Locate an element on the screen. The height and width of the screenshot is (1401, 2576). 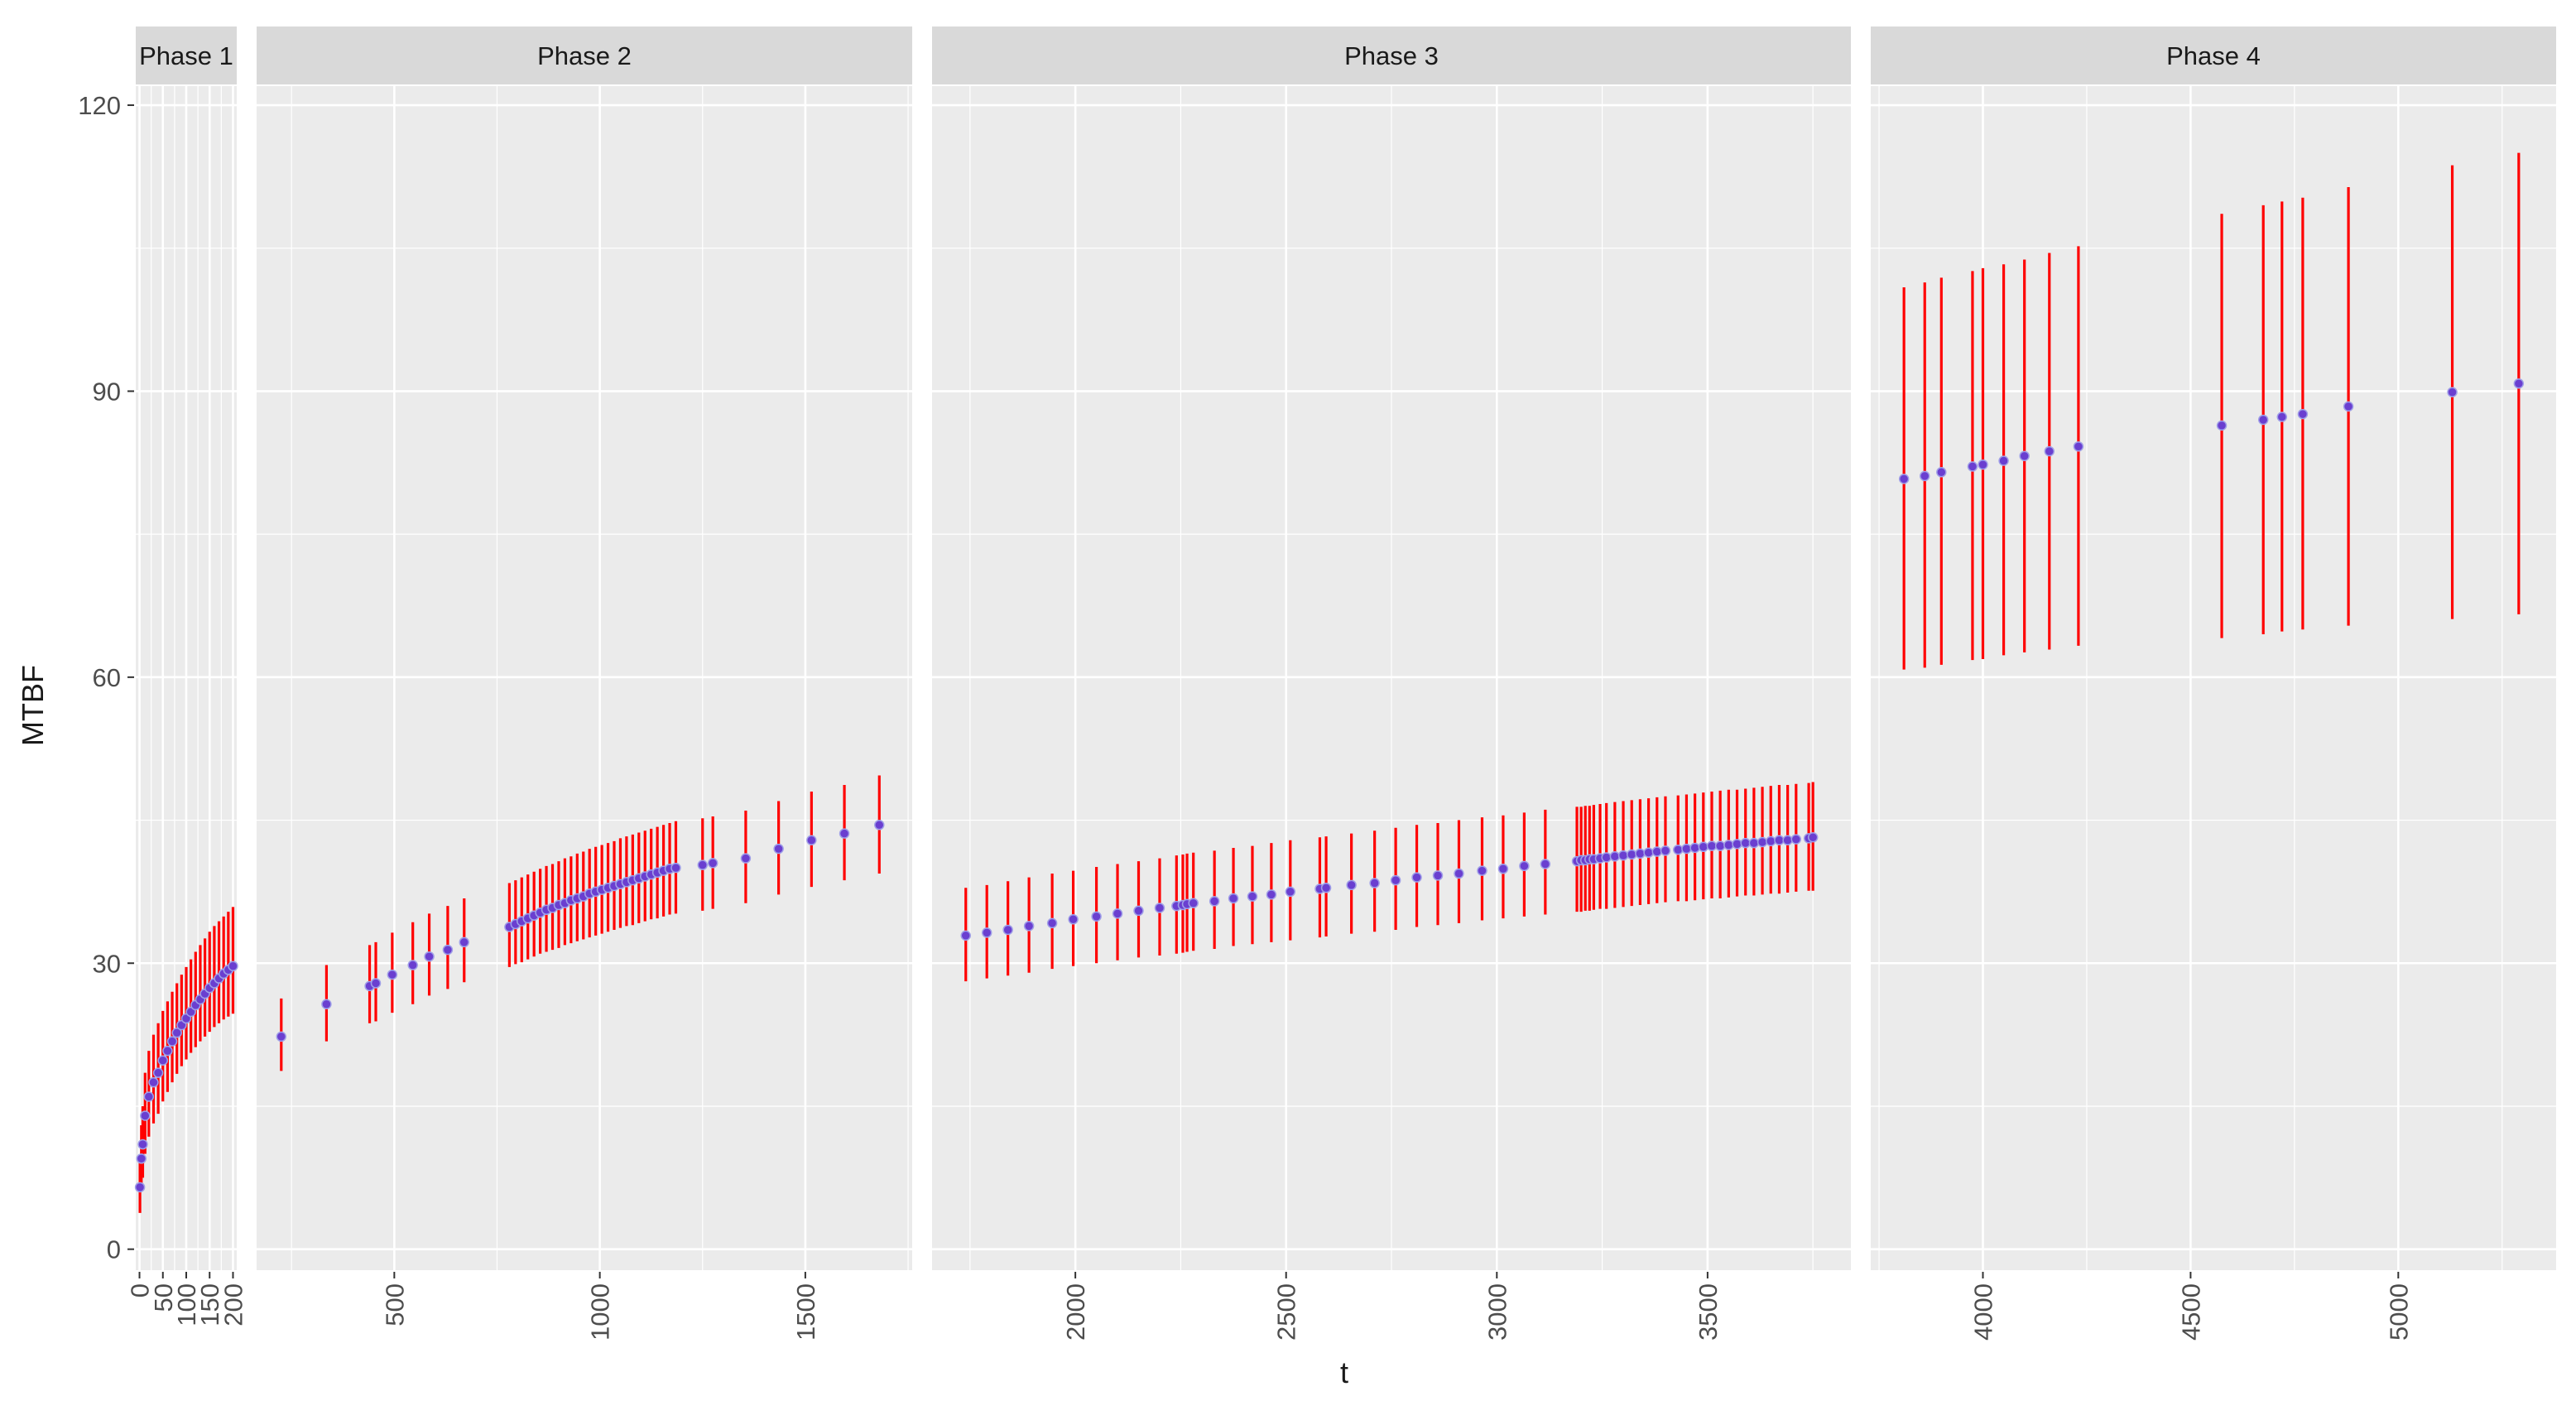
x-tick-label: 500 is located at coordinates (394, 1304).